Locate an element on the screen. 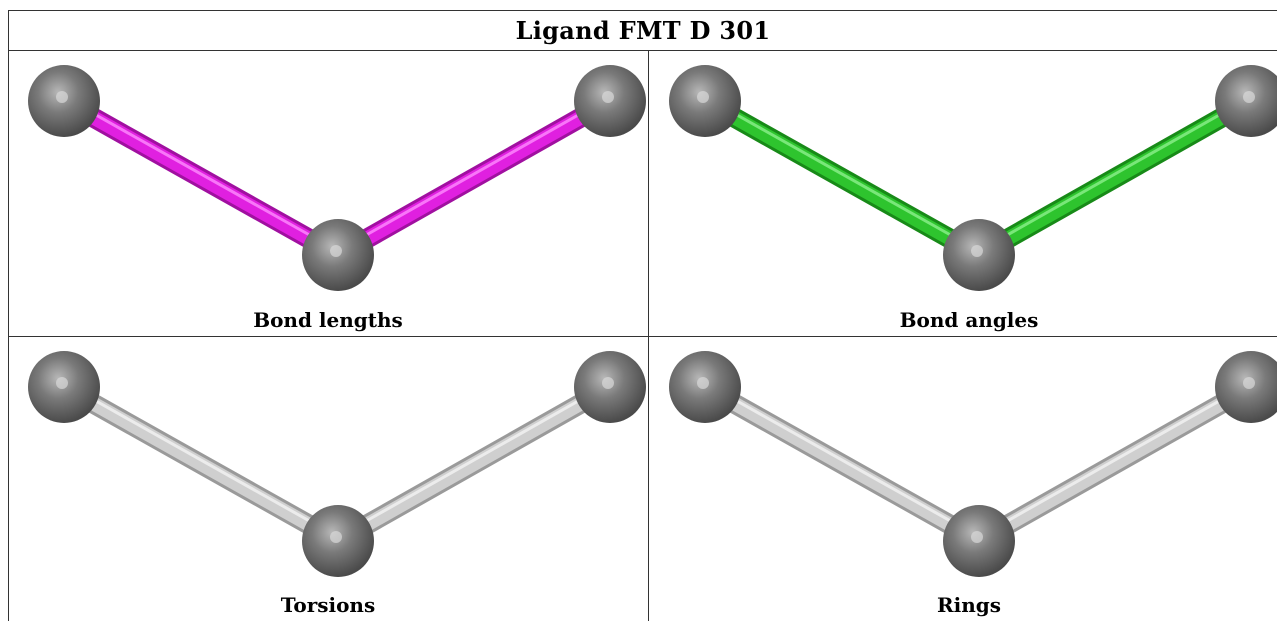 The width and height of the screenshot is (1277, 622). caption-torsions: Torsions is located at coordinates (328, 605).